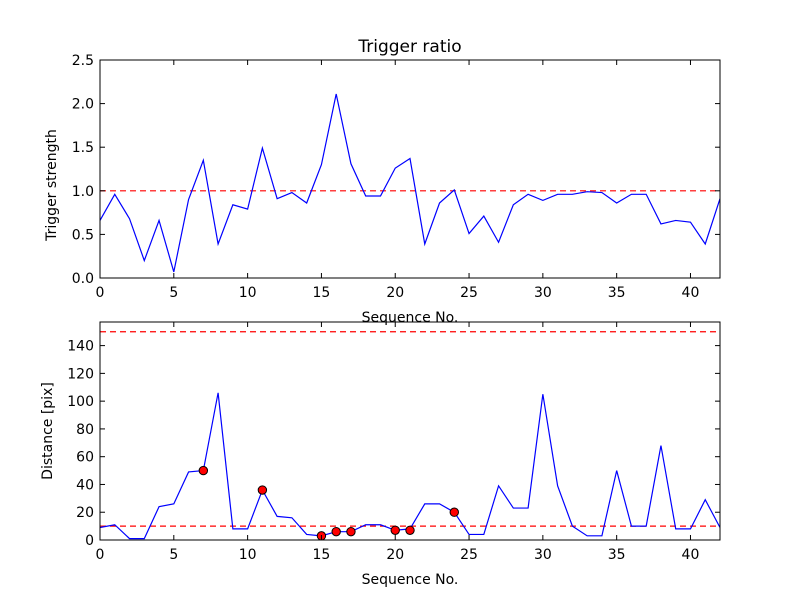 Image resolution: width=800 pixels, height=600 pixels. Describe the element at coordinates (80, 374) in the screenshot. I see `y-tick-label: 120` at that location.